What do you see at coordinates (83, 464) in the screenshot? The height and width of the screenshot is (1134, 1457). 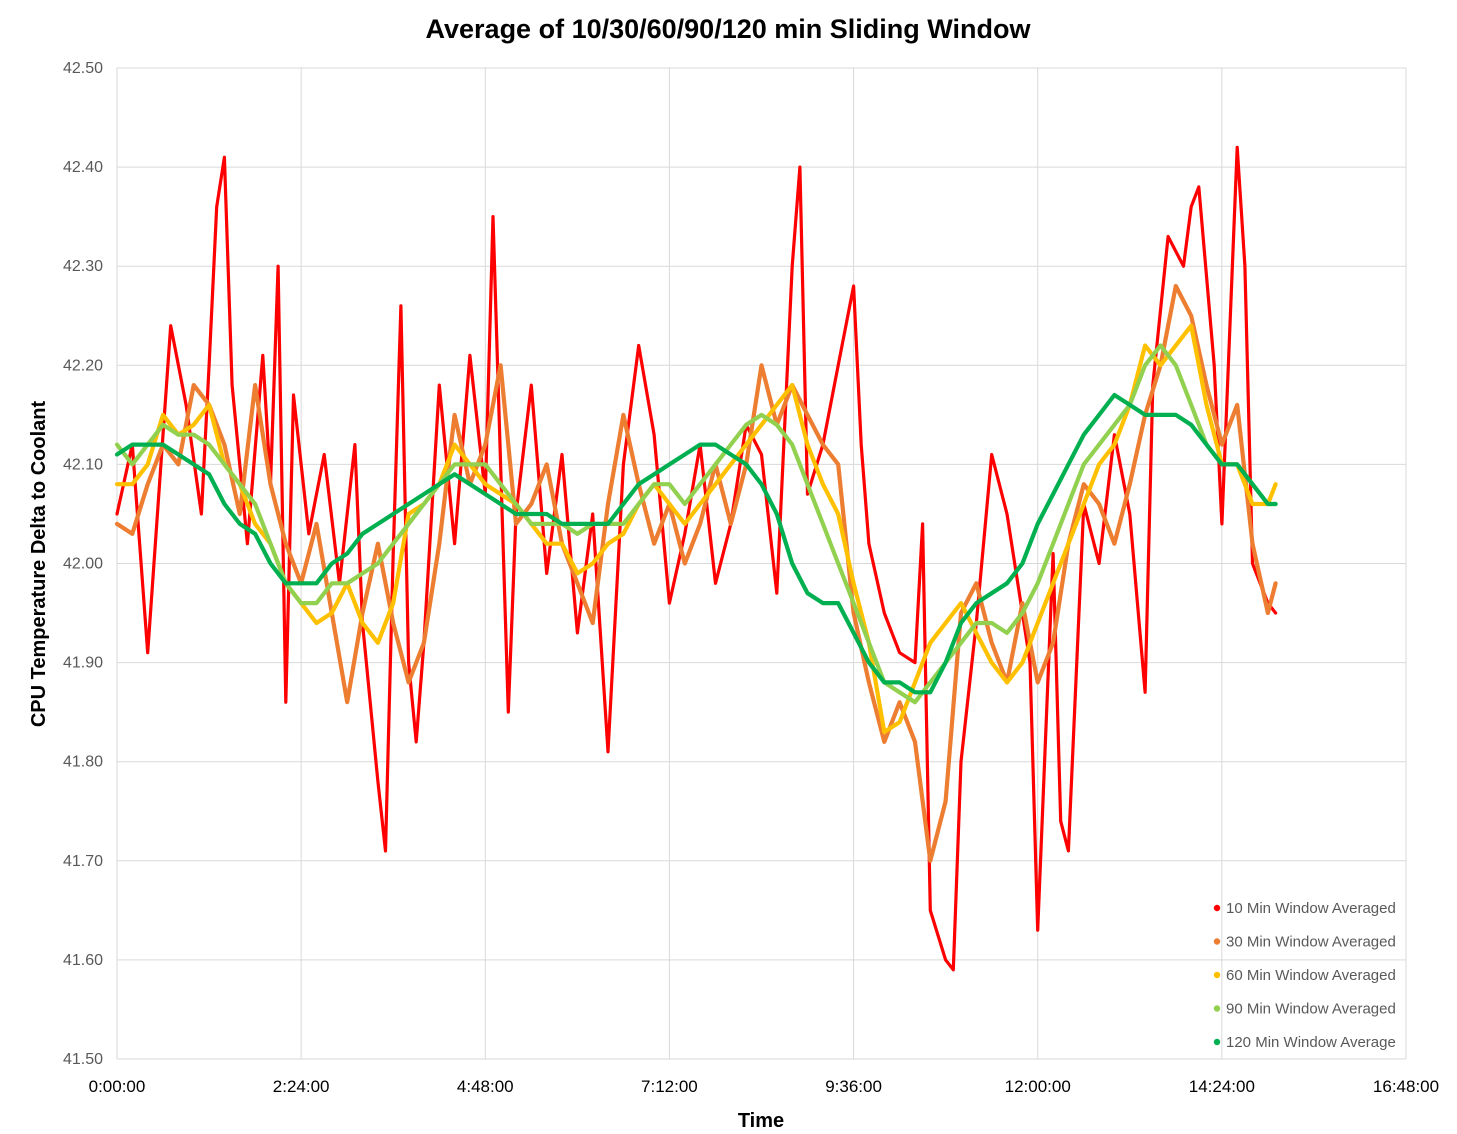 I see `y-tick-label: 42.10` at bounding box center [83, 464].